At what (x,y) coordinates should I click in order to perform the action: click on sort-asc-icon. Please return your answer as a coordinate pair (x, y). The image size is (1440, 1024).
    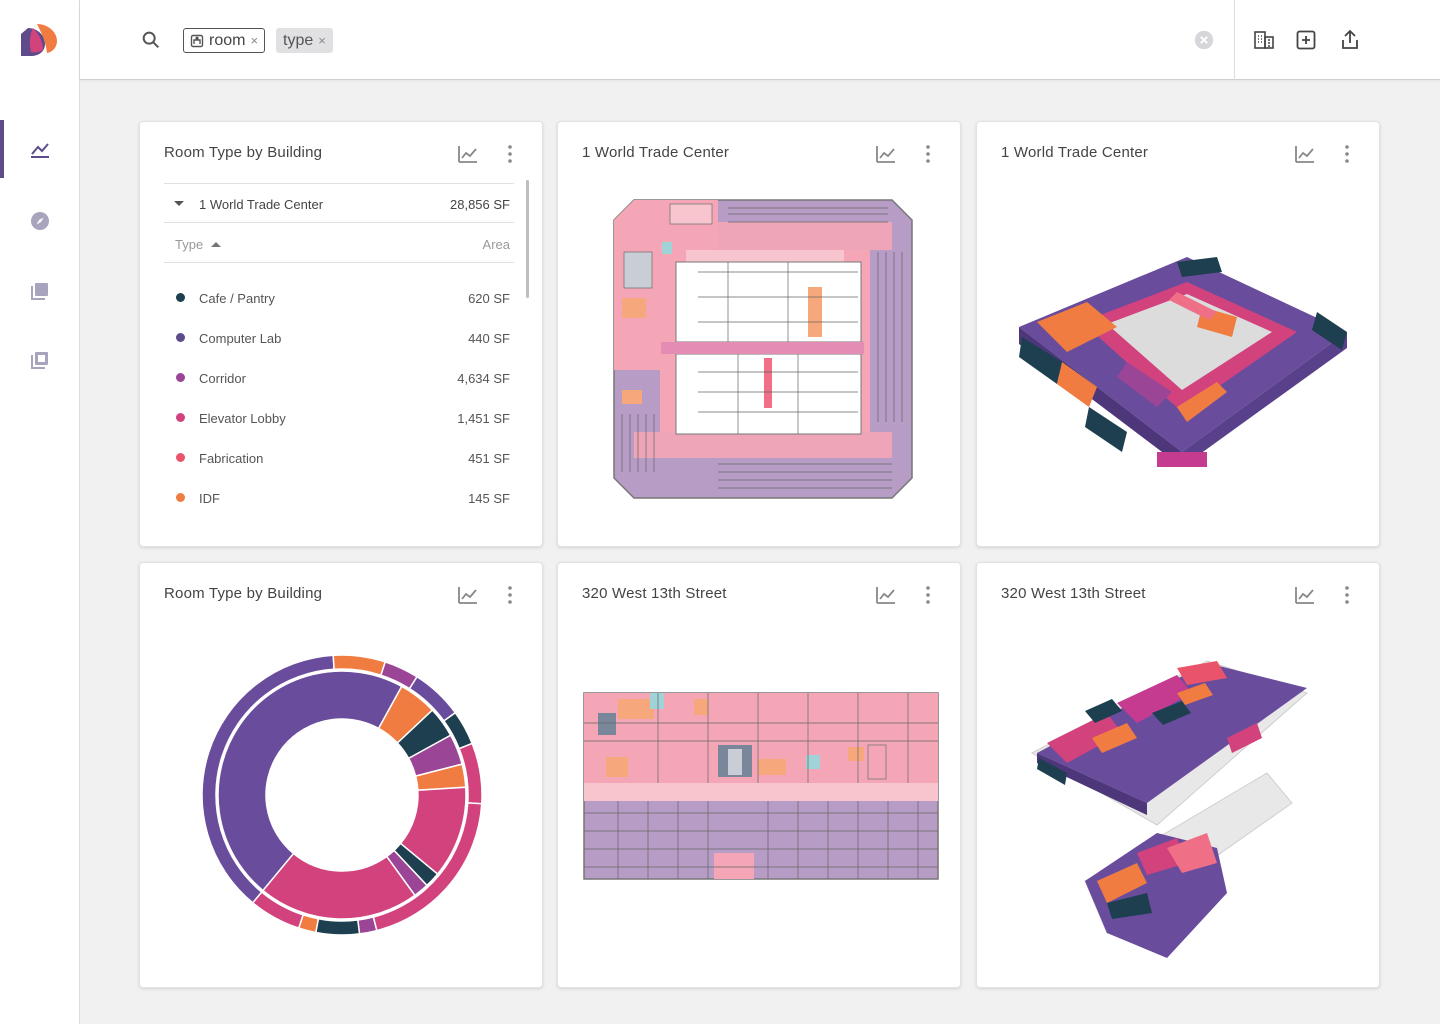
    Looking at the image, I should click on (216, 244).